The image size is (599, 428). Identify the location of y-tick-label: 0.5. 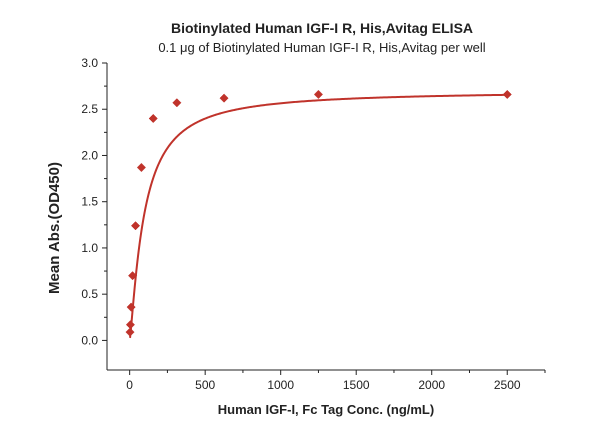
(89, 294).